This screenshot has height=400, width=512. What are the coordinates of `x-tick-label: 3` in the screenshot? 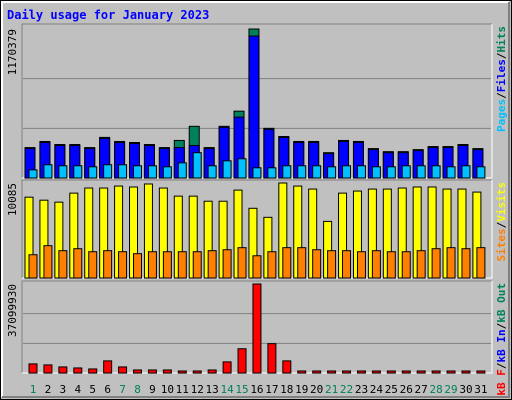 It's located at (63, 389).